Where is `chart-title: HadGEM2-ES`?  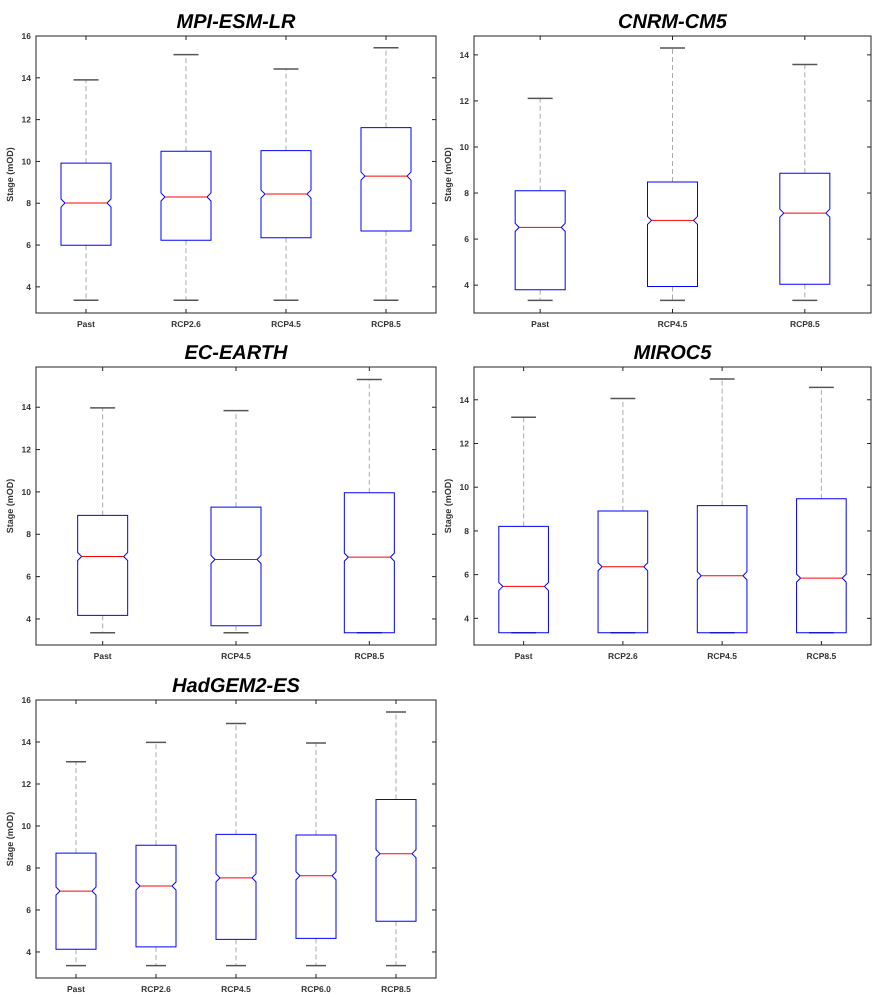 chart-title: HadGEM2-ES is located at coordinates (236, 686).